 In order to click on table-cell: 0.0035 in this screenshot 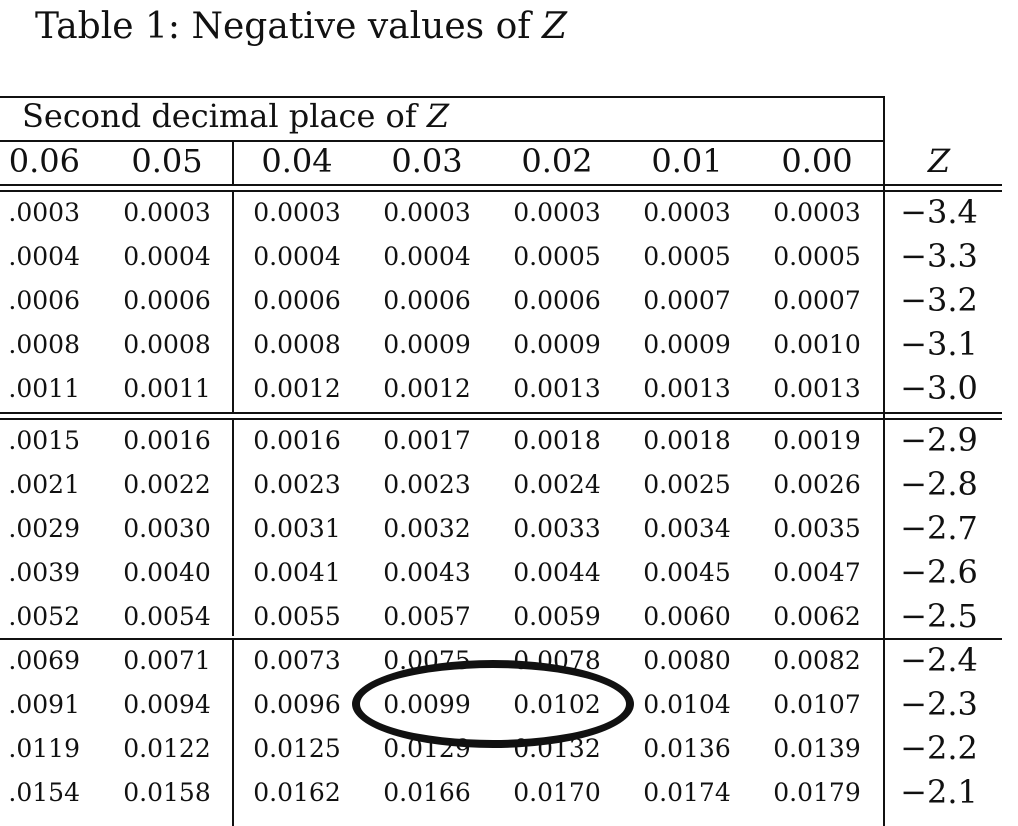, I will do `click(817, 528)`.